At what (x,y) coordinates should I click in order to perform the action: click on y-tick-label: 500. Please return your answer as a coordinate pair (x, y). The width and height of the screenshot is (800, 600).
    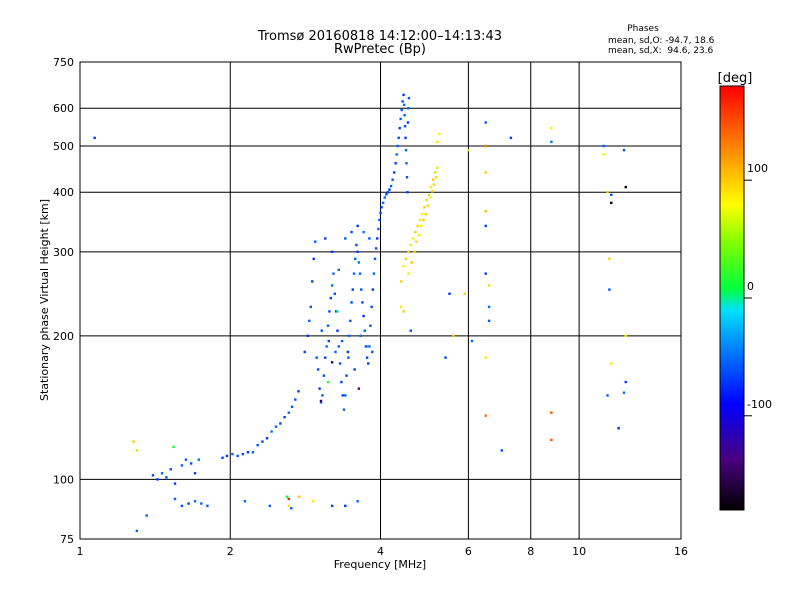
    Looking at the image, I should click on (63, 146).